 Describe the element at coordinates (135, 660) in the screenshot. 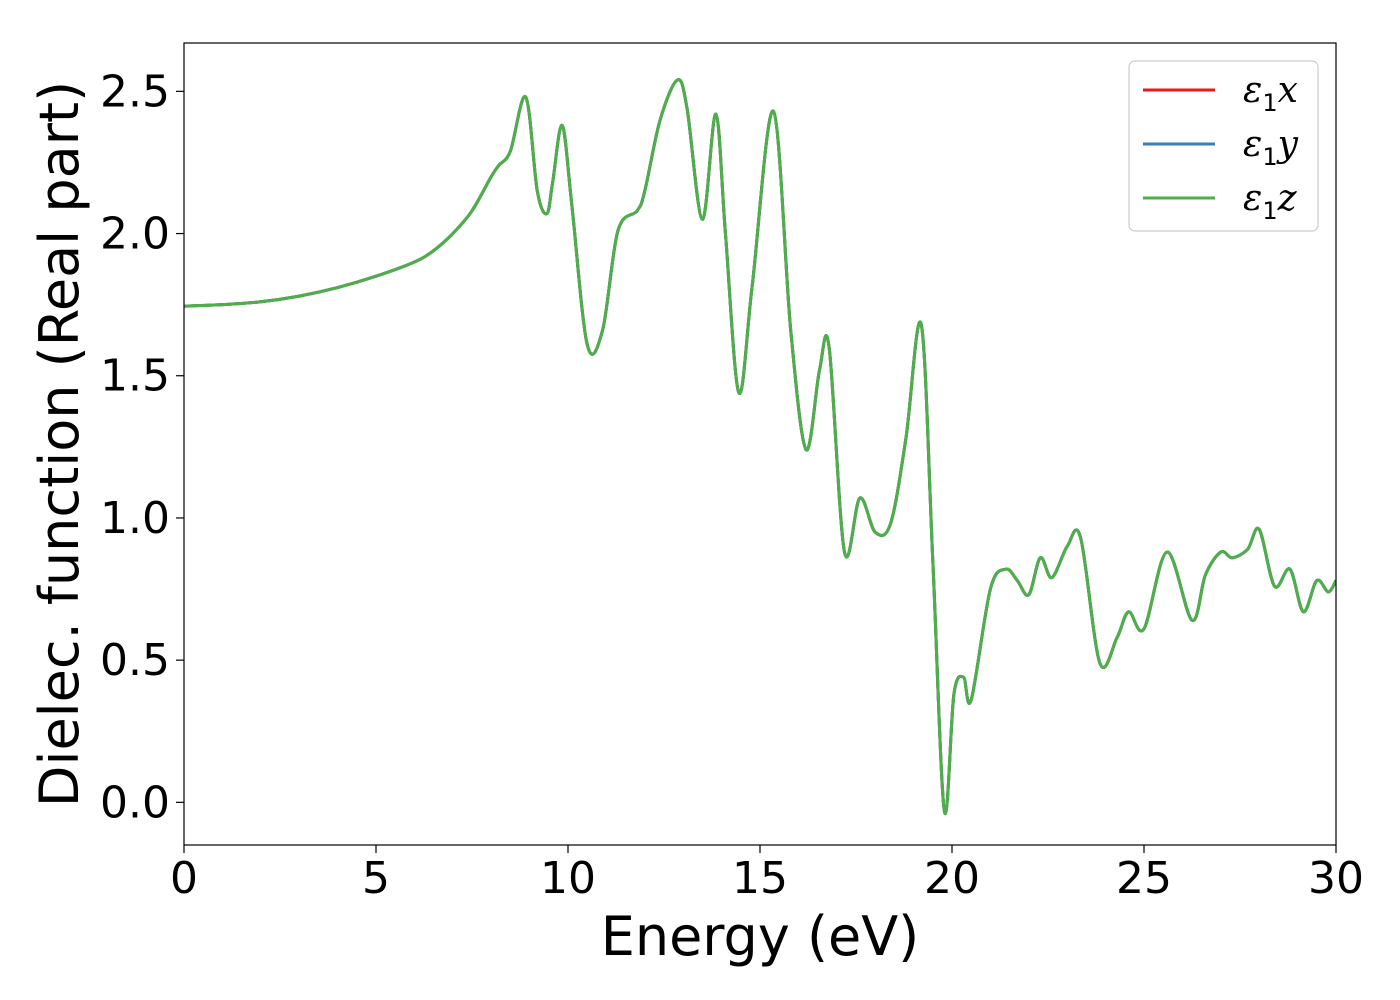

I see `y-tick-label: 0.5` at that location.